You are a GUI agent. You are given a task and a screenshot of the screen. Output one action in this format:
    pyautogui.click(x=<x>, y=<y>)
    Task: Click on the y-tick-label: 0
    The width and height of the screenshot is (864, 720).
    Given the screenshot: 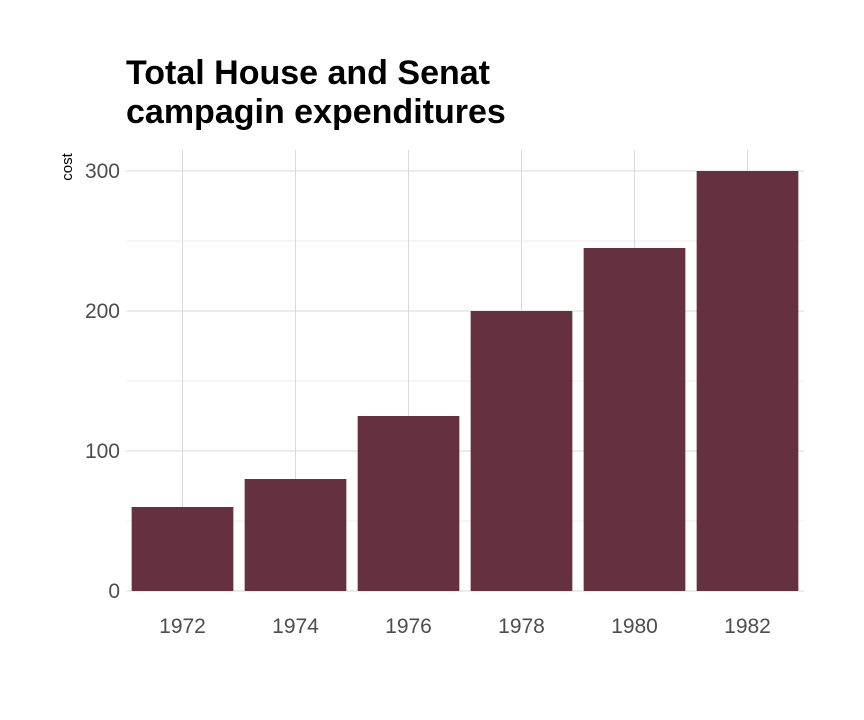 What is the action you would take?
    pyautogui.click(x=114, y=591)
    